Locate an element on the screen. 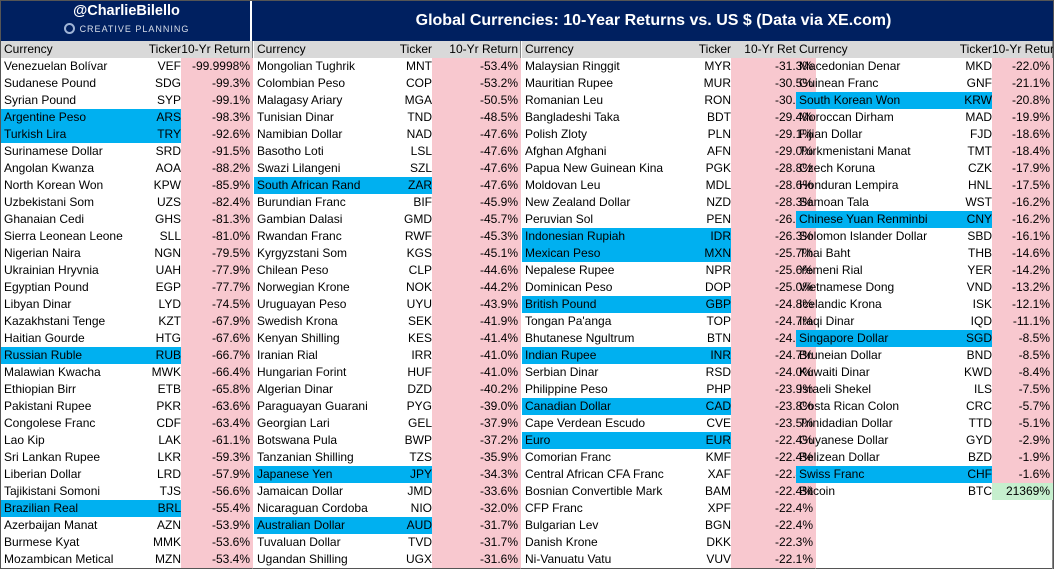 Image resolution: width=1054 pixels, height=569 pixels. return-value: -35.9% is located at coordinates (476, 457).